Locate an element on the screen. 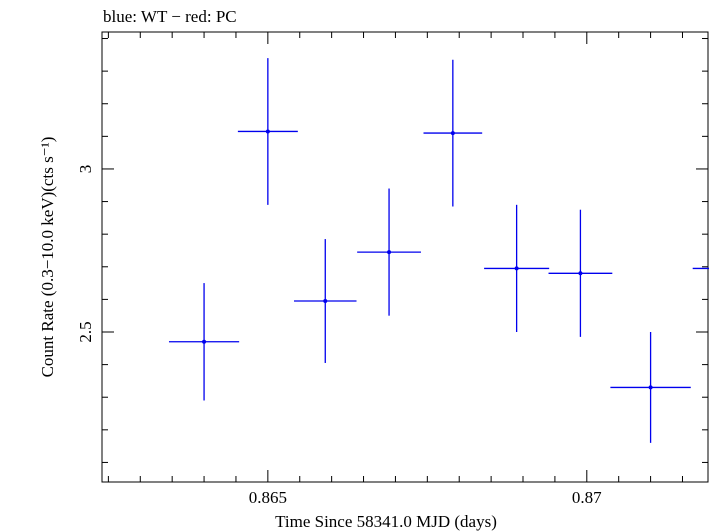 Image resolution: width=709 pixels, height=532 pixels. x-axis-label: Time Since 58341.0 MJD (days) is located at coordinates (386, 521).